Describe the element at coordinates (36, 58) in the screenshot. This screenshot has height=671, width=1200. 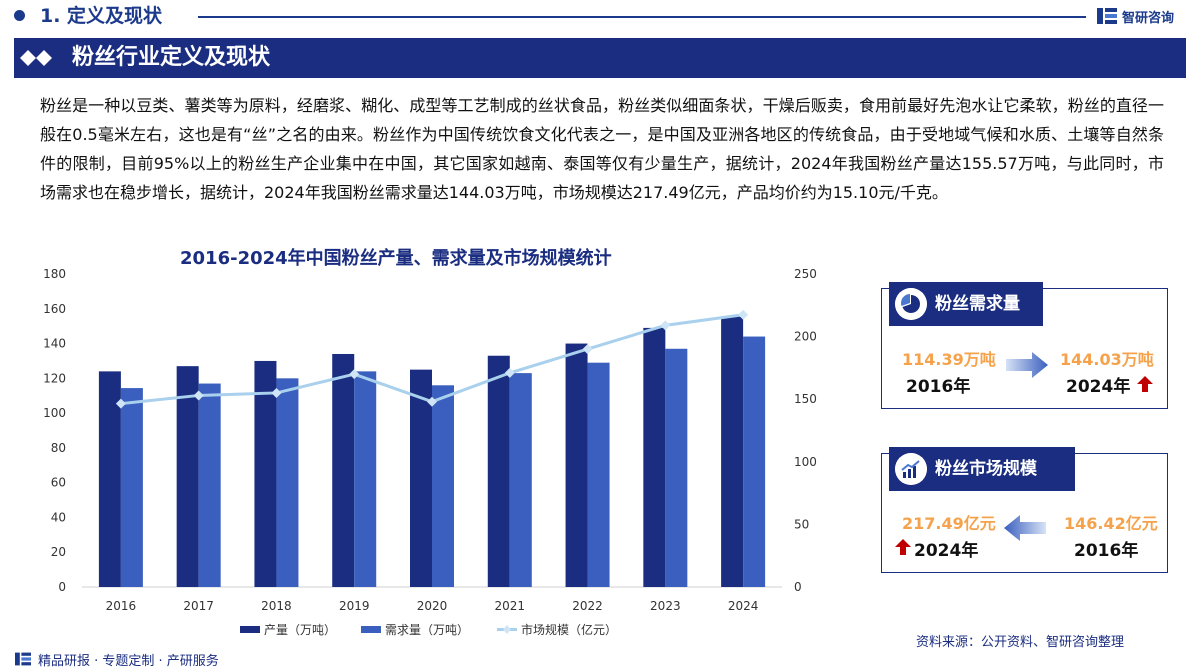
I see `diamond-decoration-icon` at that location.